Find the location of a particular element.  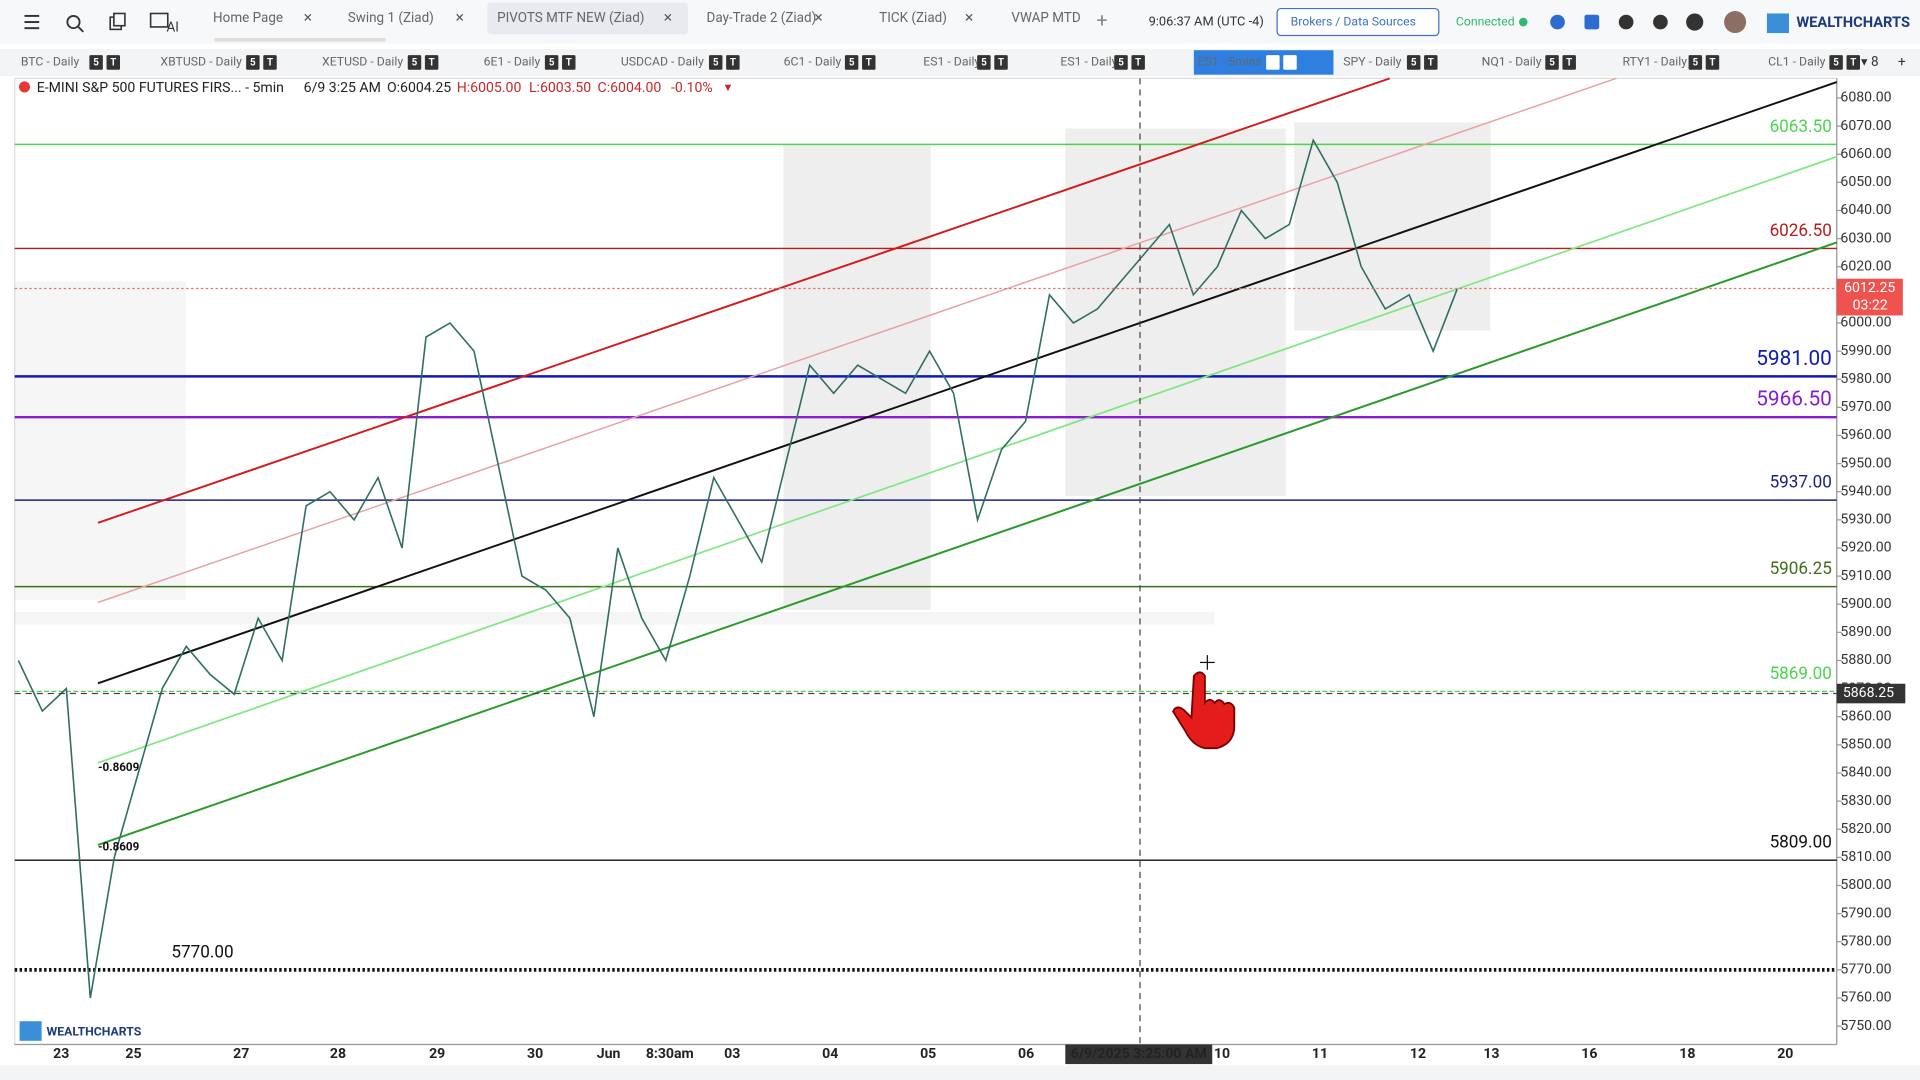

symbol-tab: ES1 - 5mins is located at coordinates (1230, 62).